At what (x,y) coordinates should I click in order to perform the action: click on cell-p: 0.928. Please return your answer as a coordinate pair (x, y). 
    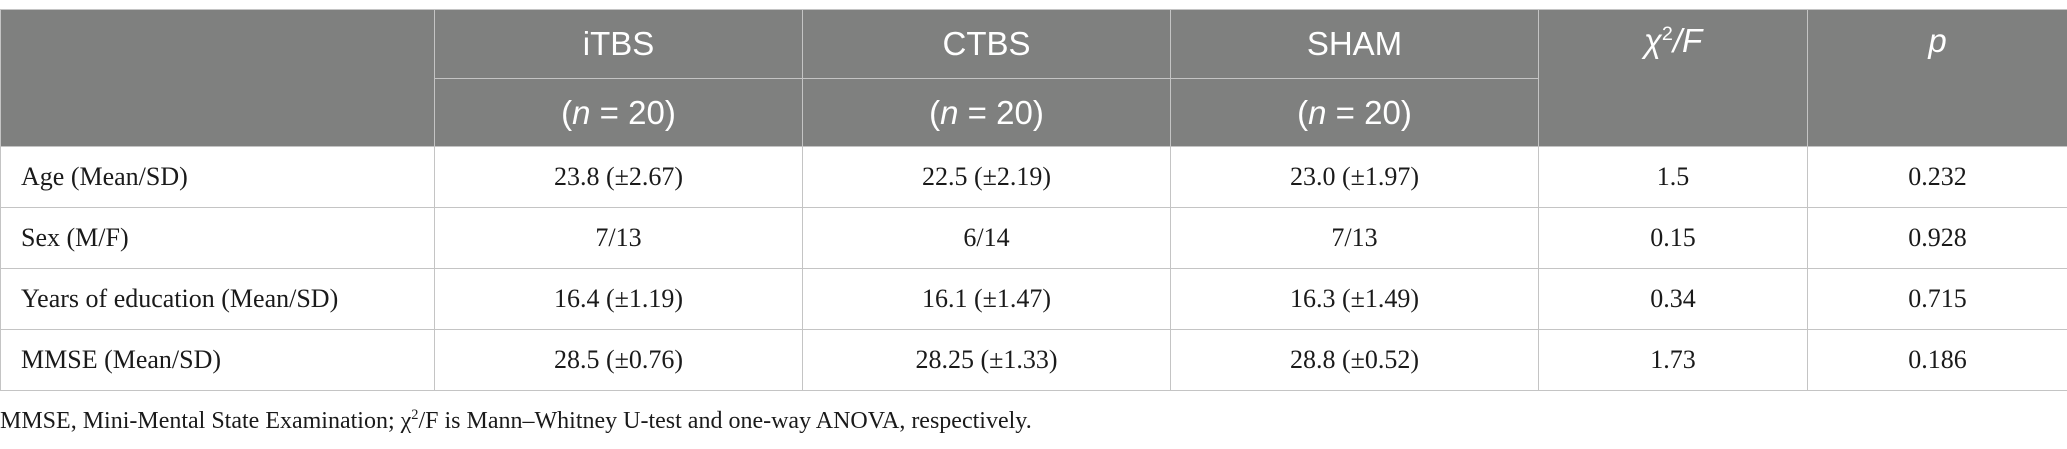
    Looking at the image, I should click on (1937, 238).